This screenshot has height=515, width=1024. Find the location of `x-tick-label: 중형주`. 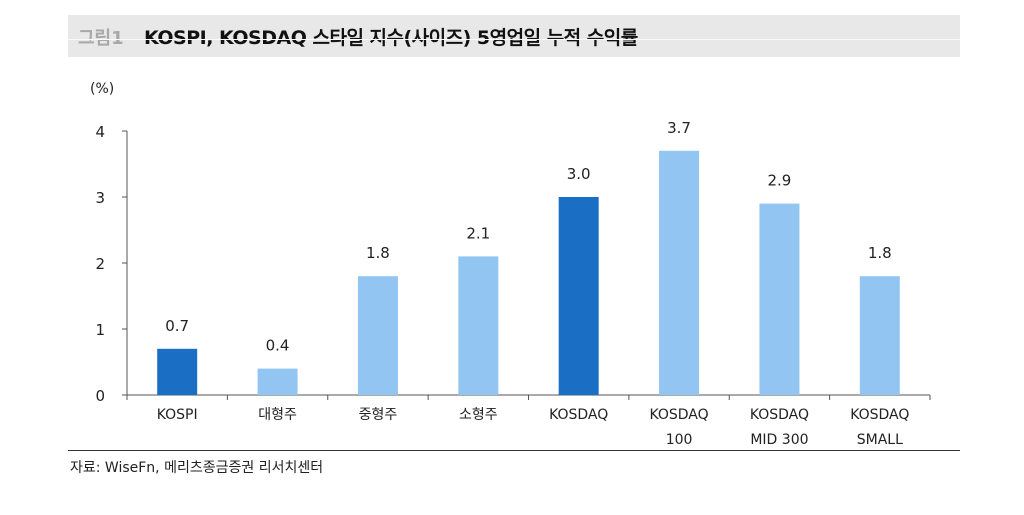

x-tick-label: 중형주 is located at coordinates (378, 415).